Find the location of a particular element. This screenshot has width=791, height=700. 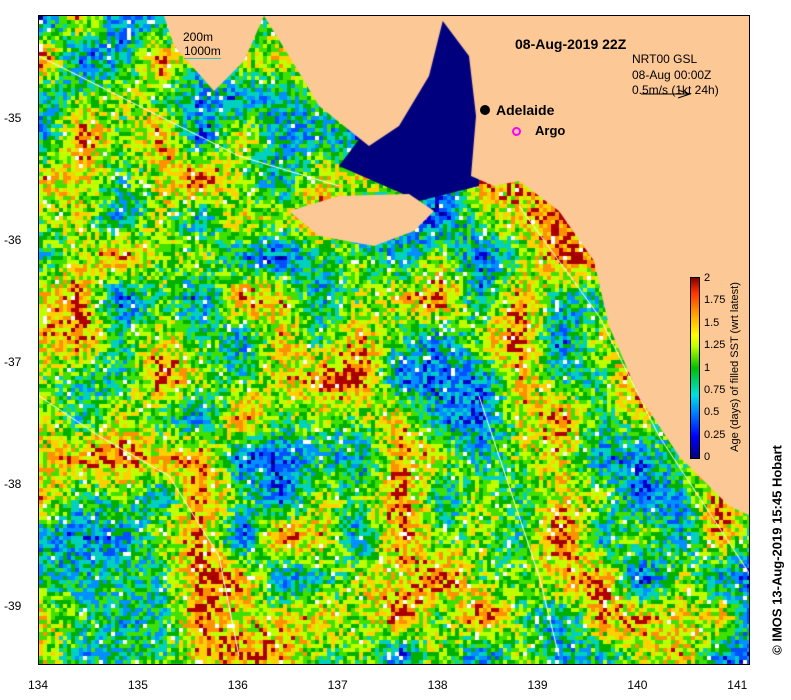

colorbar-tick-label: 2 is located at coordinates (707, 278).